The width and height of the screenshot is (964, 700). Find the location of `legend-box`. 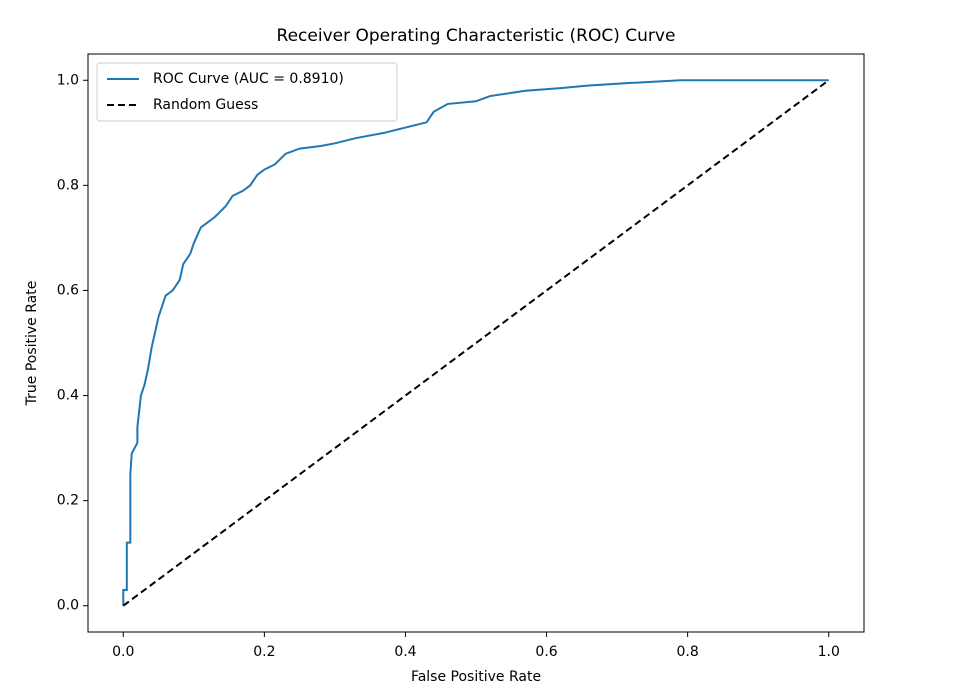

legend-box is located at coordinates (247, 92).